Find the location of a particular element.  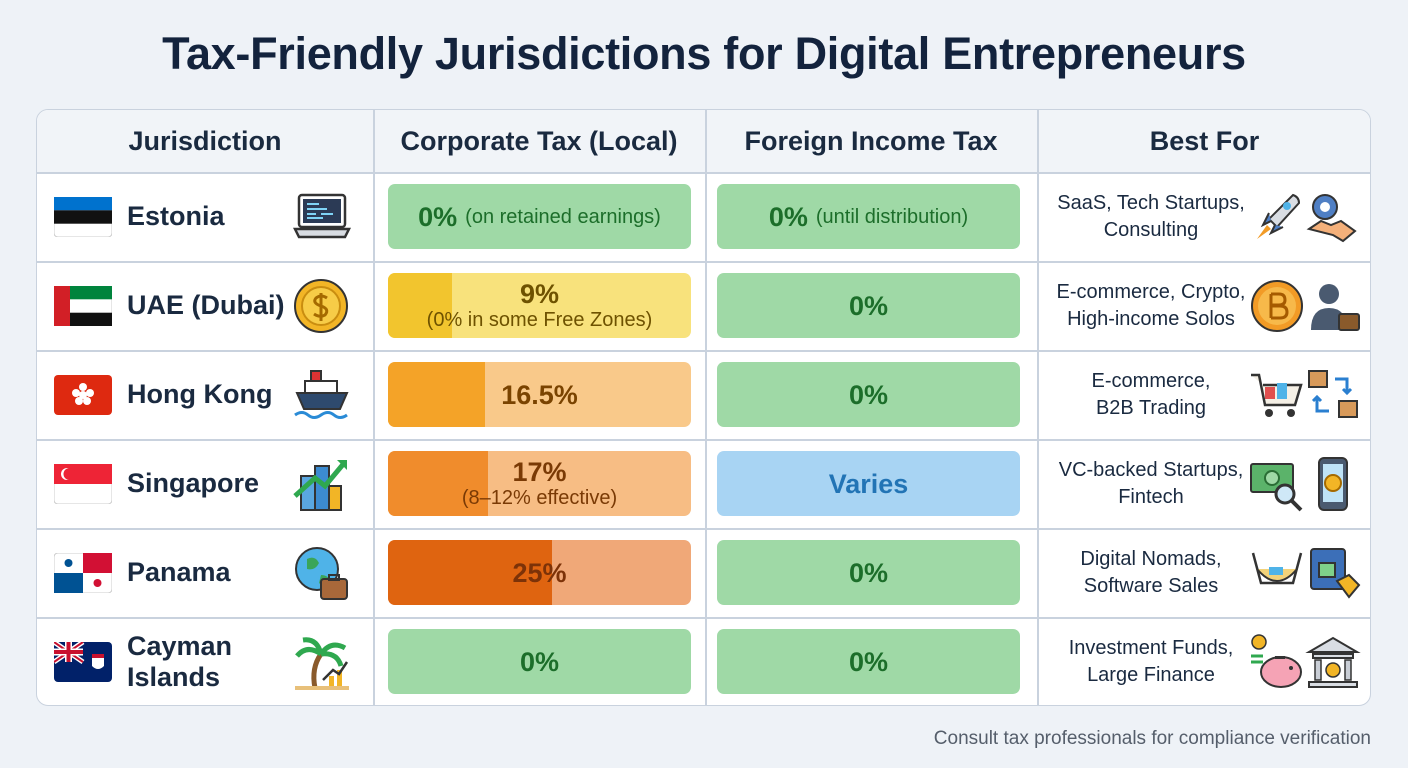

header-cell: Jurisdiction is located at coordinates (205, 140).